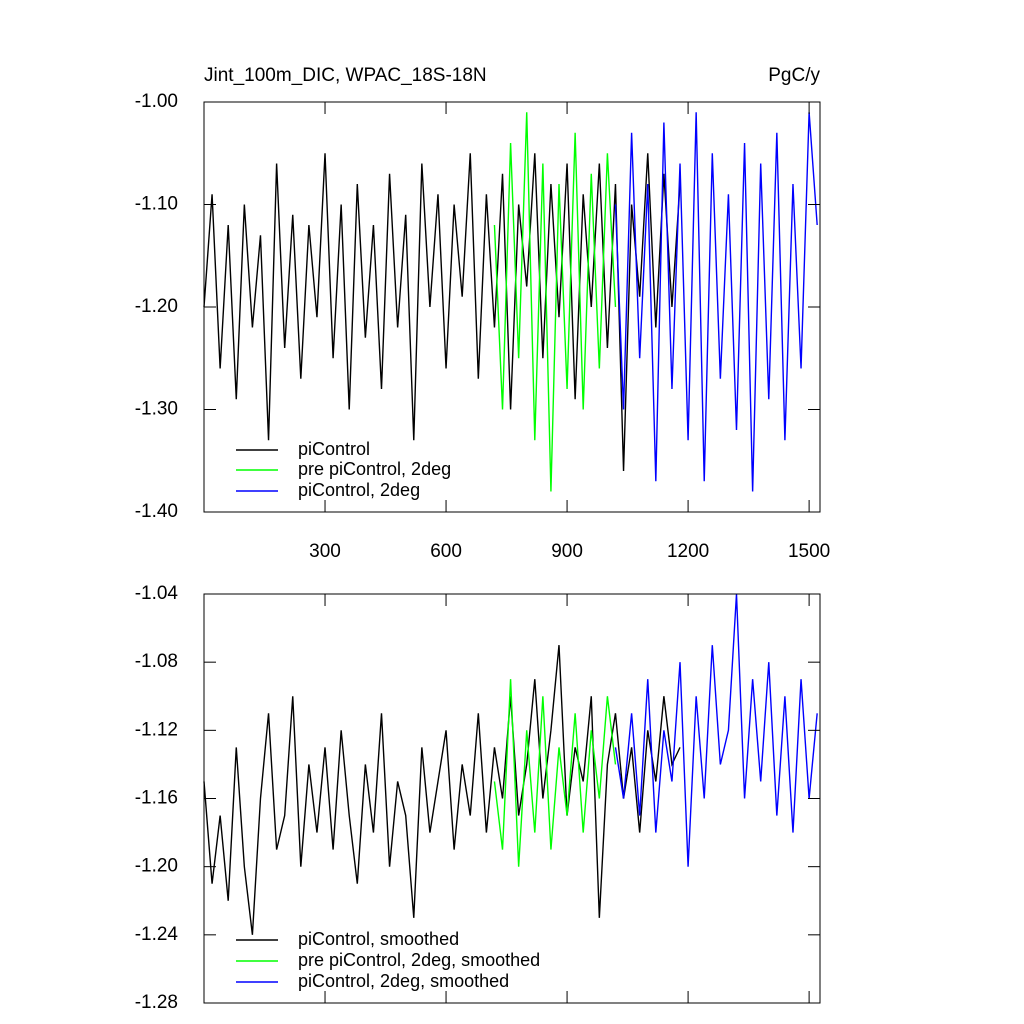 The image size is (1024, 1024). What do you see at coordinates (156, 101) in the screenshot?
I see `y-tick-label: -1.00` at bounding box center [156, 101].